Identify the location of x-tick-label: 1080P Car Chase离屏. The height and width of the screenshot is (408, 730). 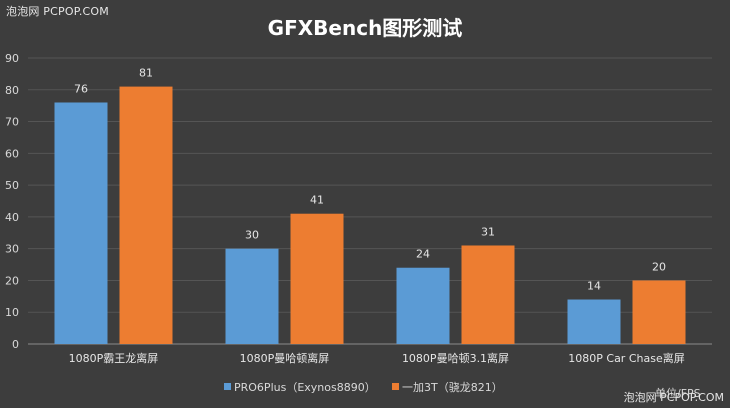
(626, 358).